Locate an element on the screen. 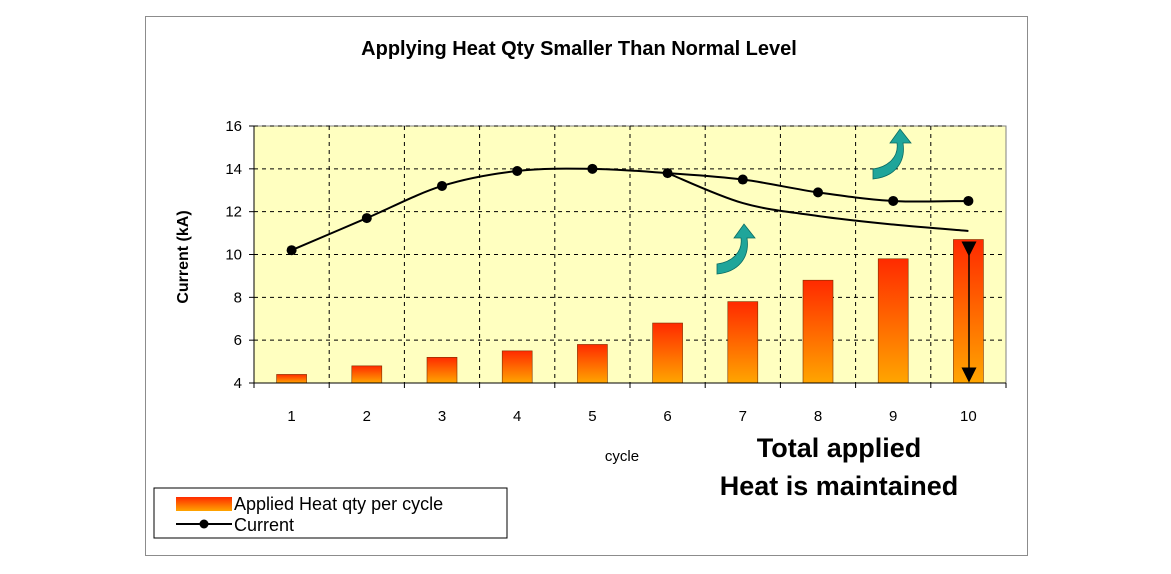 This screenshot has width=1171, height=574. x-tick-label: 5 is located at coordinates (592, 416).